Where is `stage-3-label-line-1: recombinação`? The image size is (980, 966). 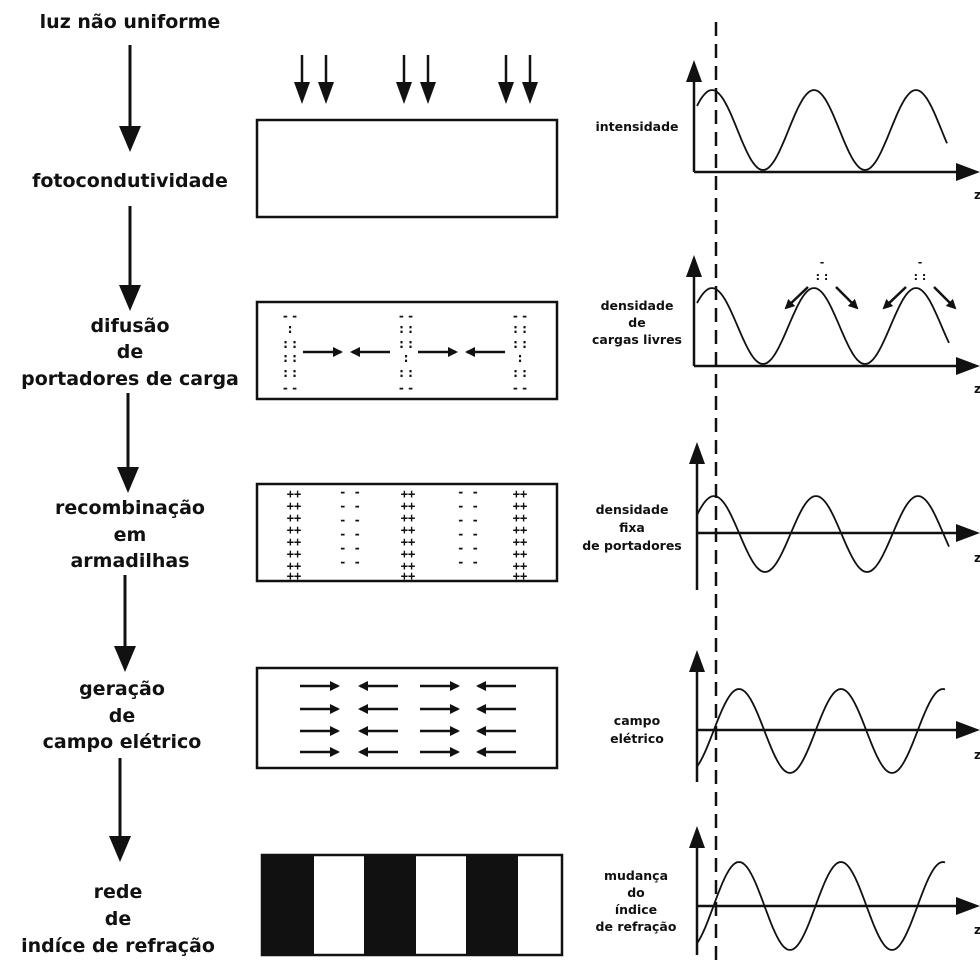
stage-3-label-line-1: recombinação is located at coordinates (130, 508).